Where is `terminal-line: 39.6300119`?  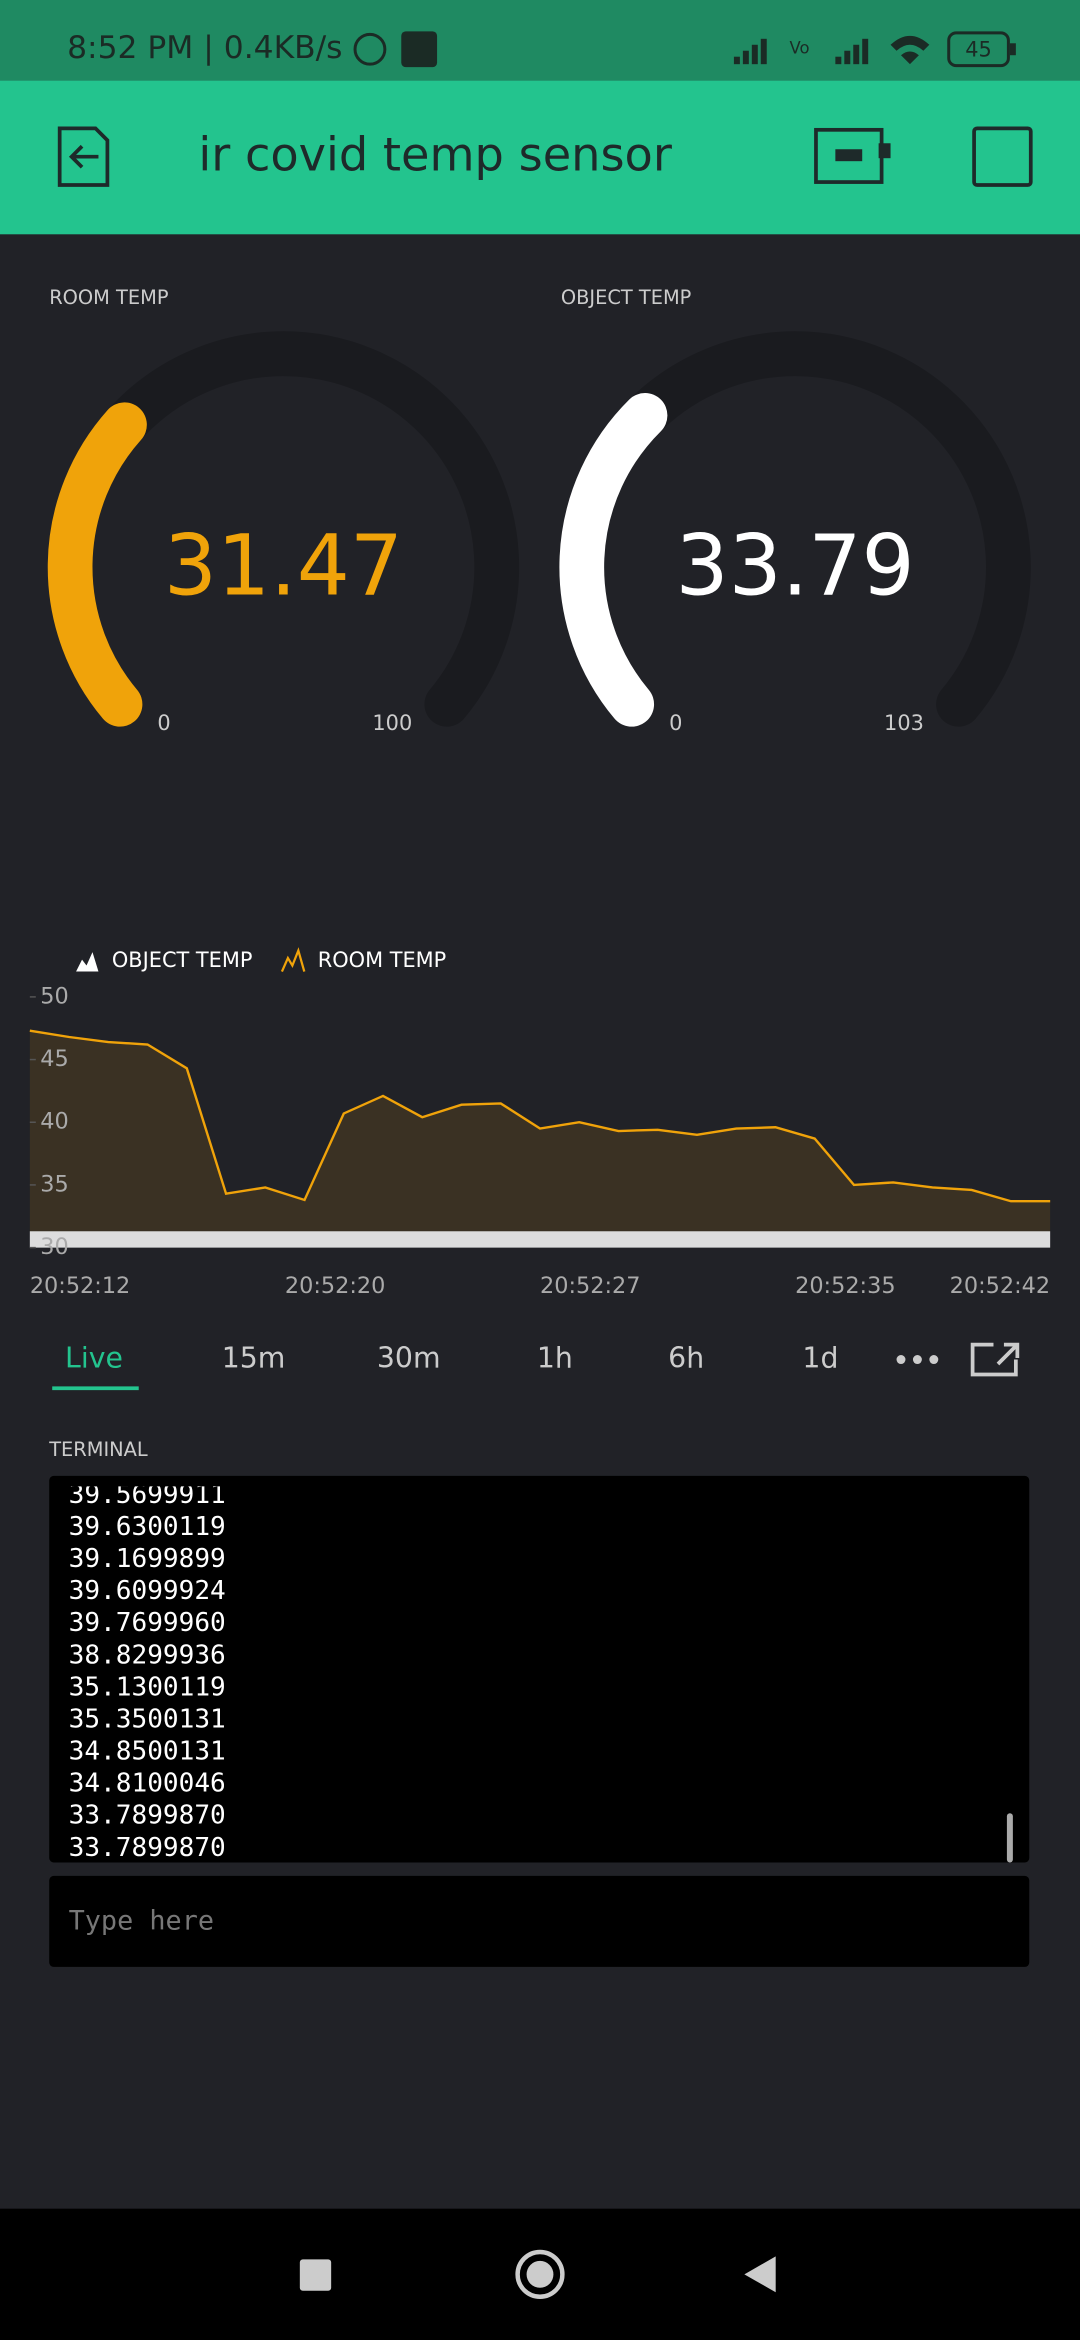
terminal-line: 39.6300119 is located at coordinates (147, 1527).